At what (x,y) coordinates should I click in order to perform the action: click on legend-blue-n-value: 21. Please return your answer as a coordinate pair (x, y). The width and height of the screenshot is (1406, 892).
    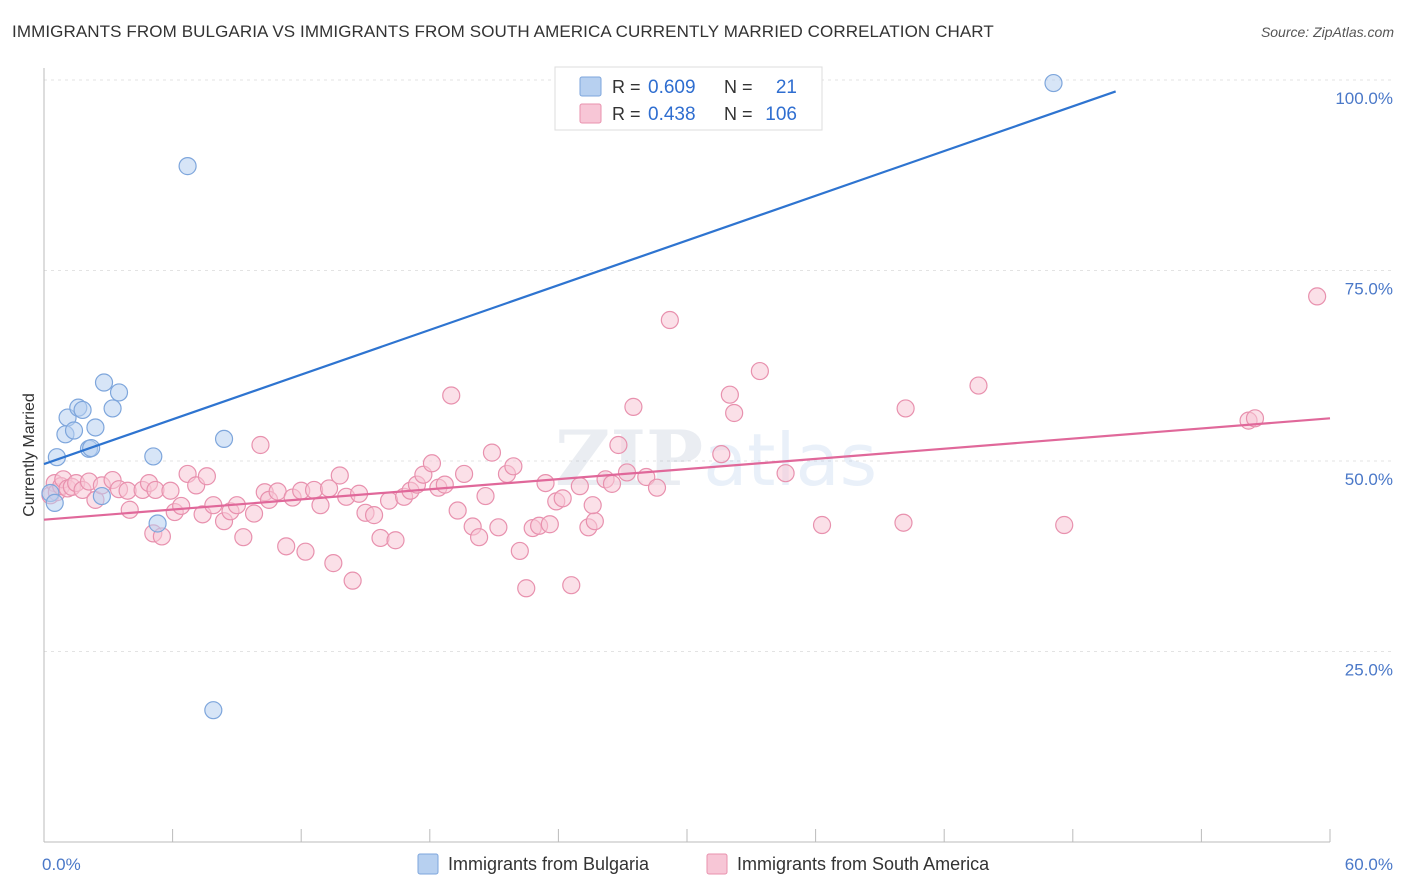
    Looking at the image, I should click on (786, 87).